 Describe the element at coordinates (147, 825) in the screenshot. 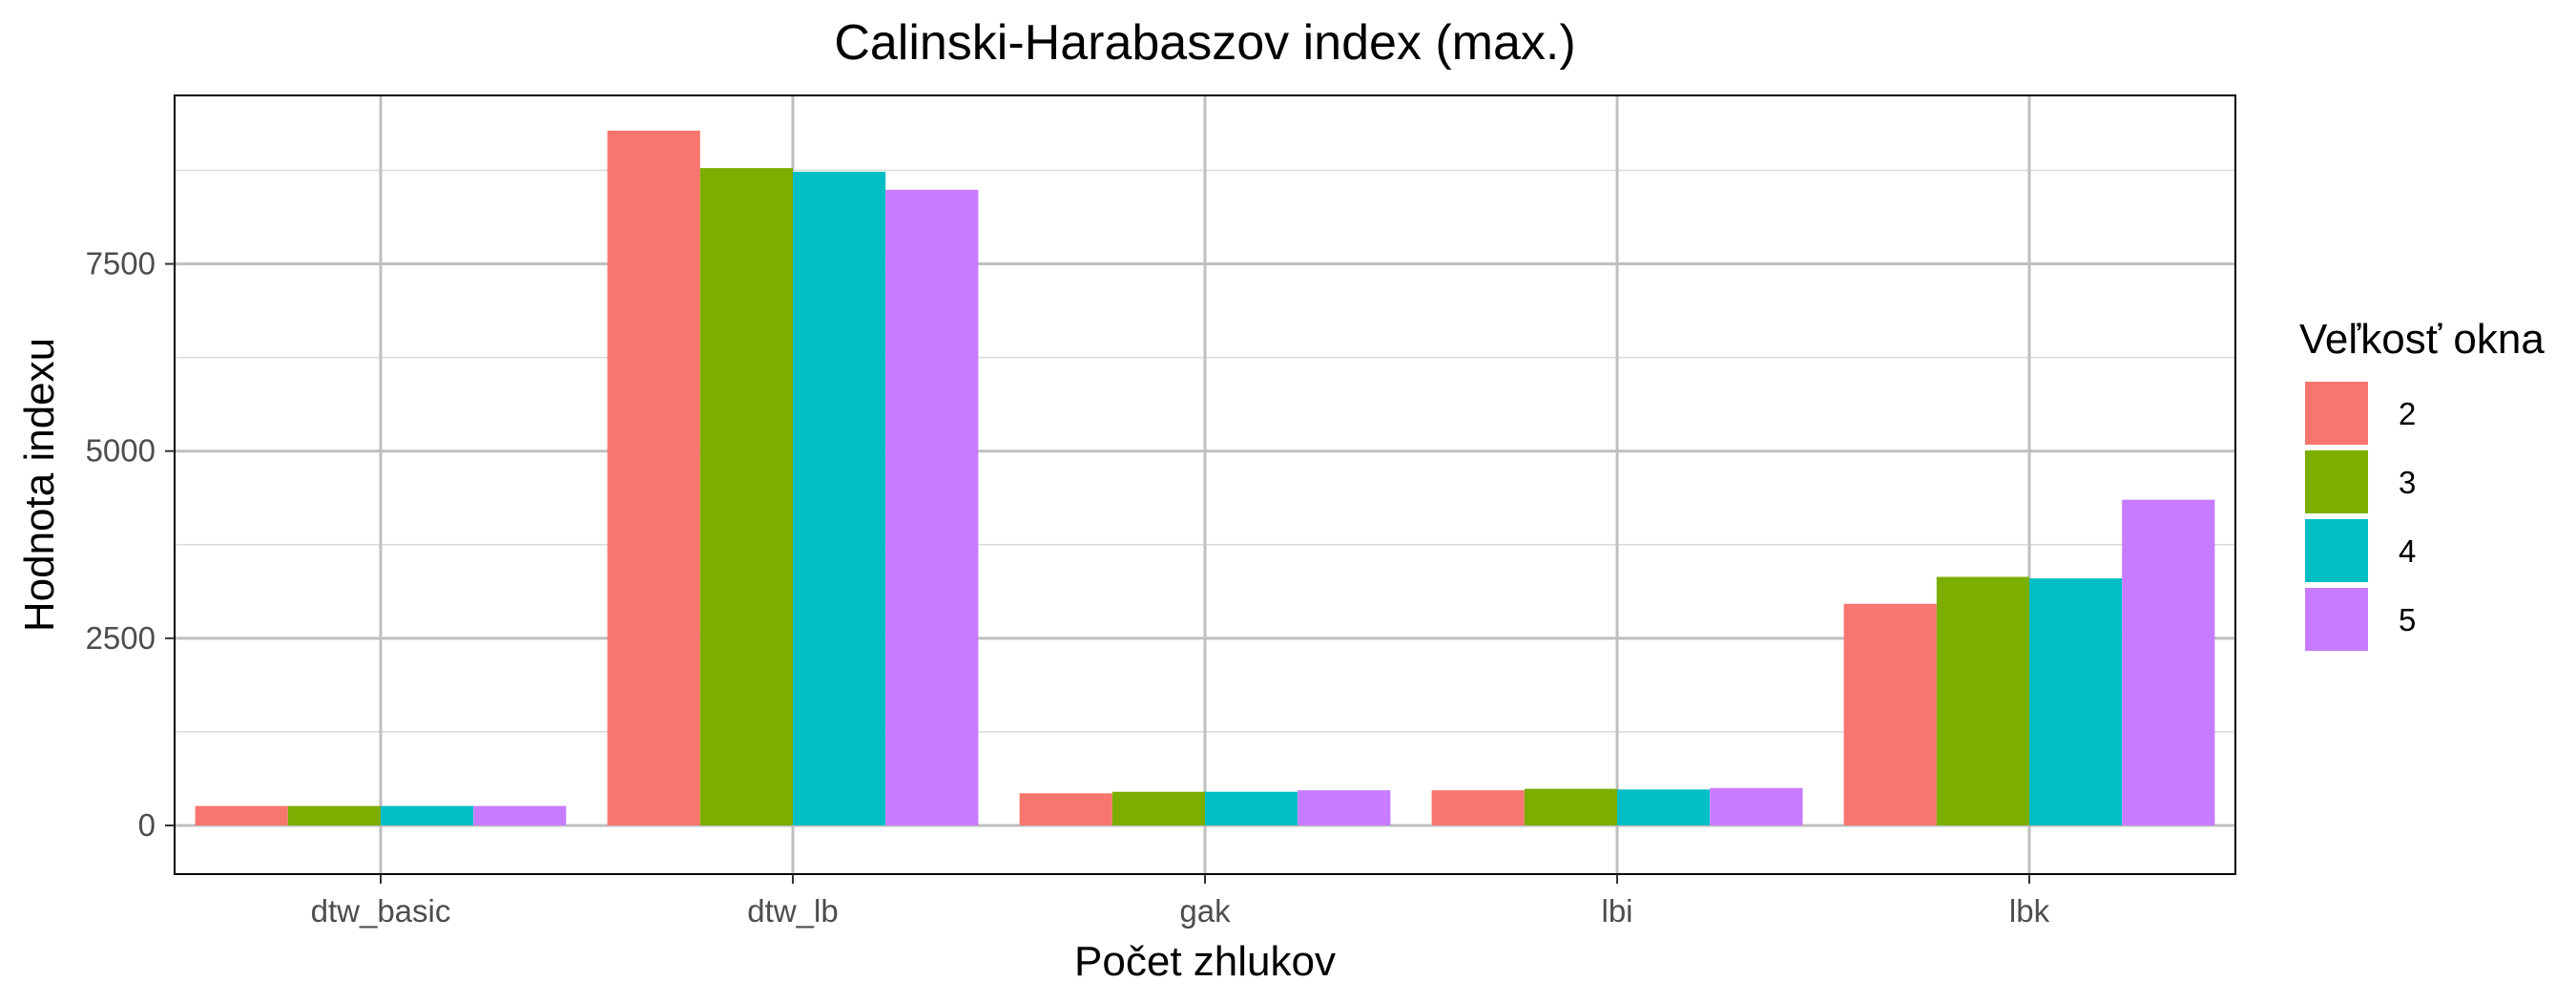

I see `y-tick-label: 0` at that location.